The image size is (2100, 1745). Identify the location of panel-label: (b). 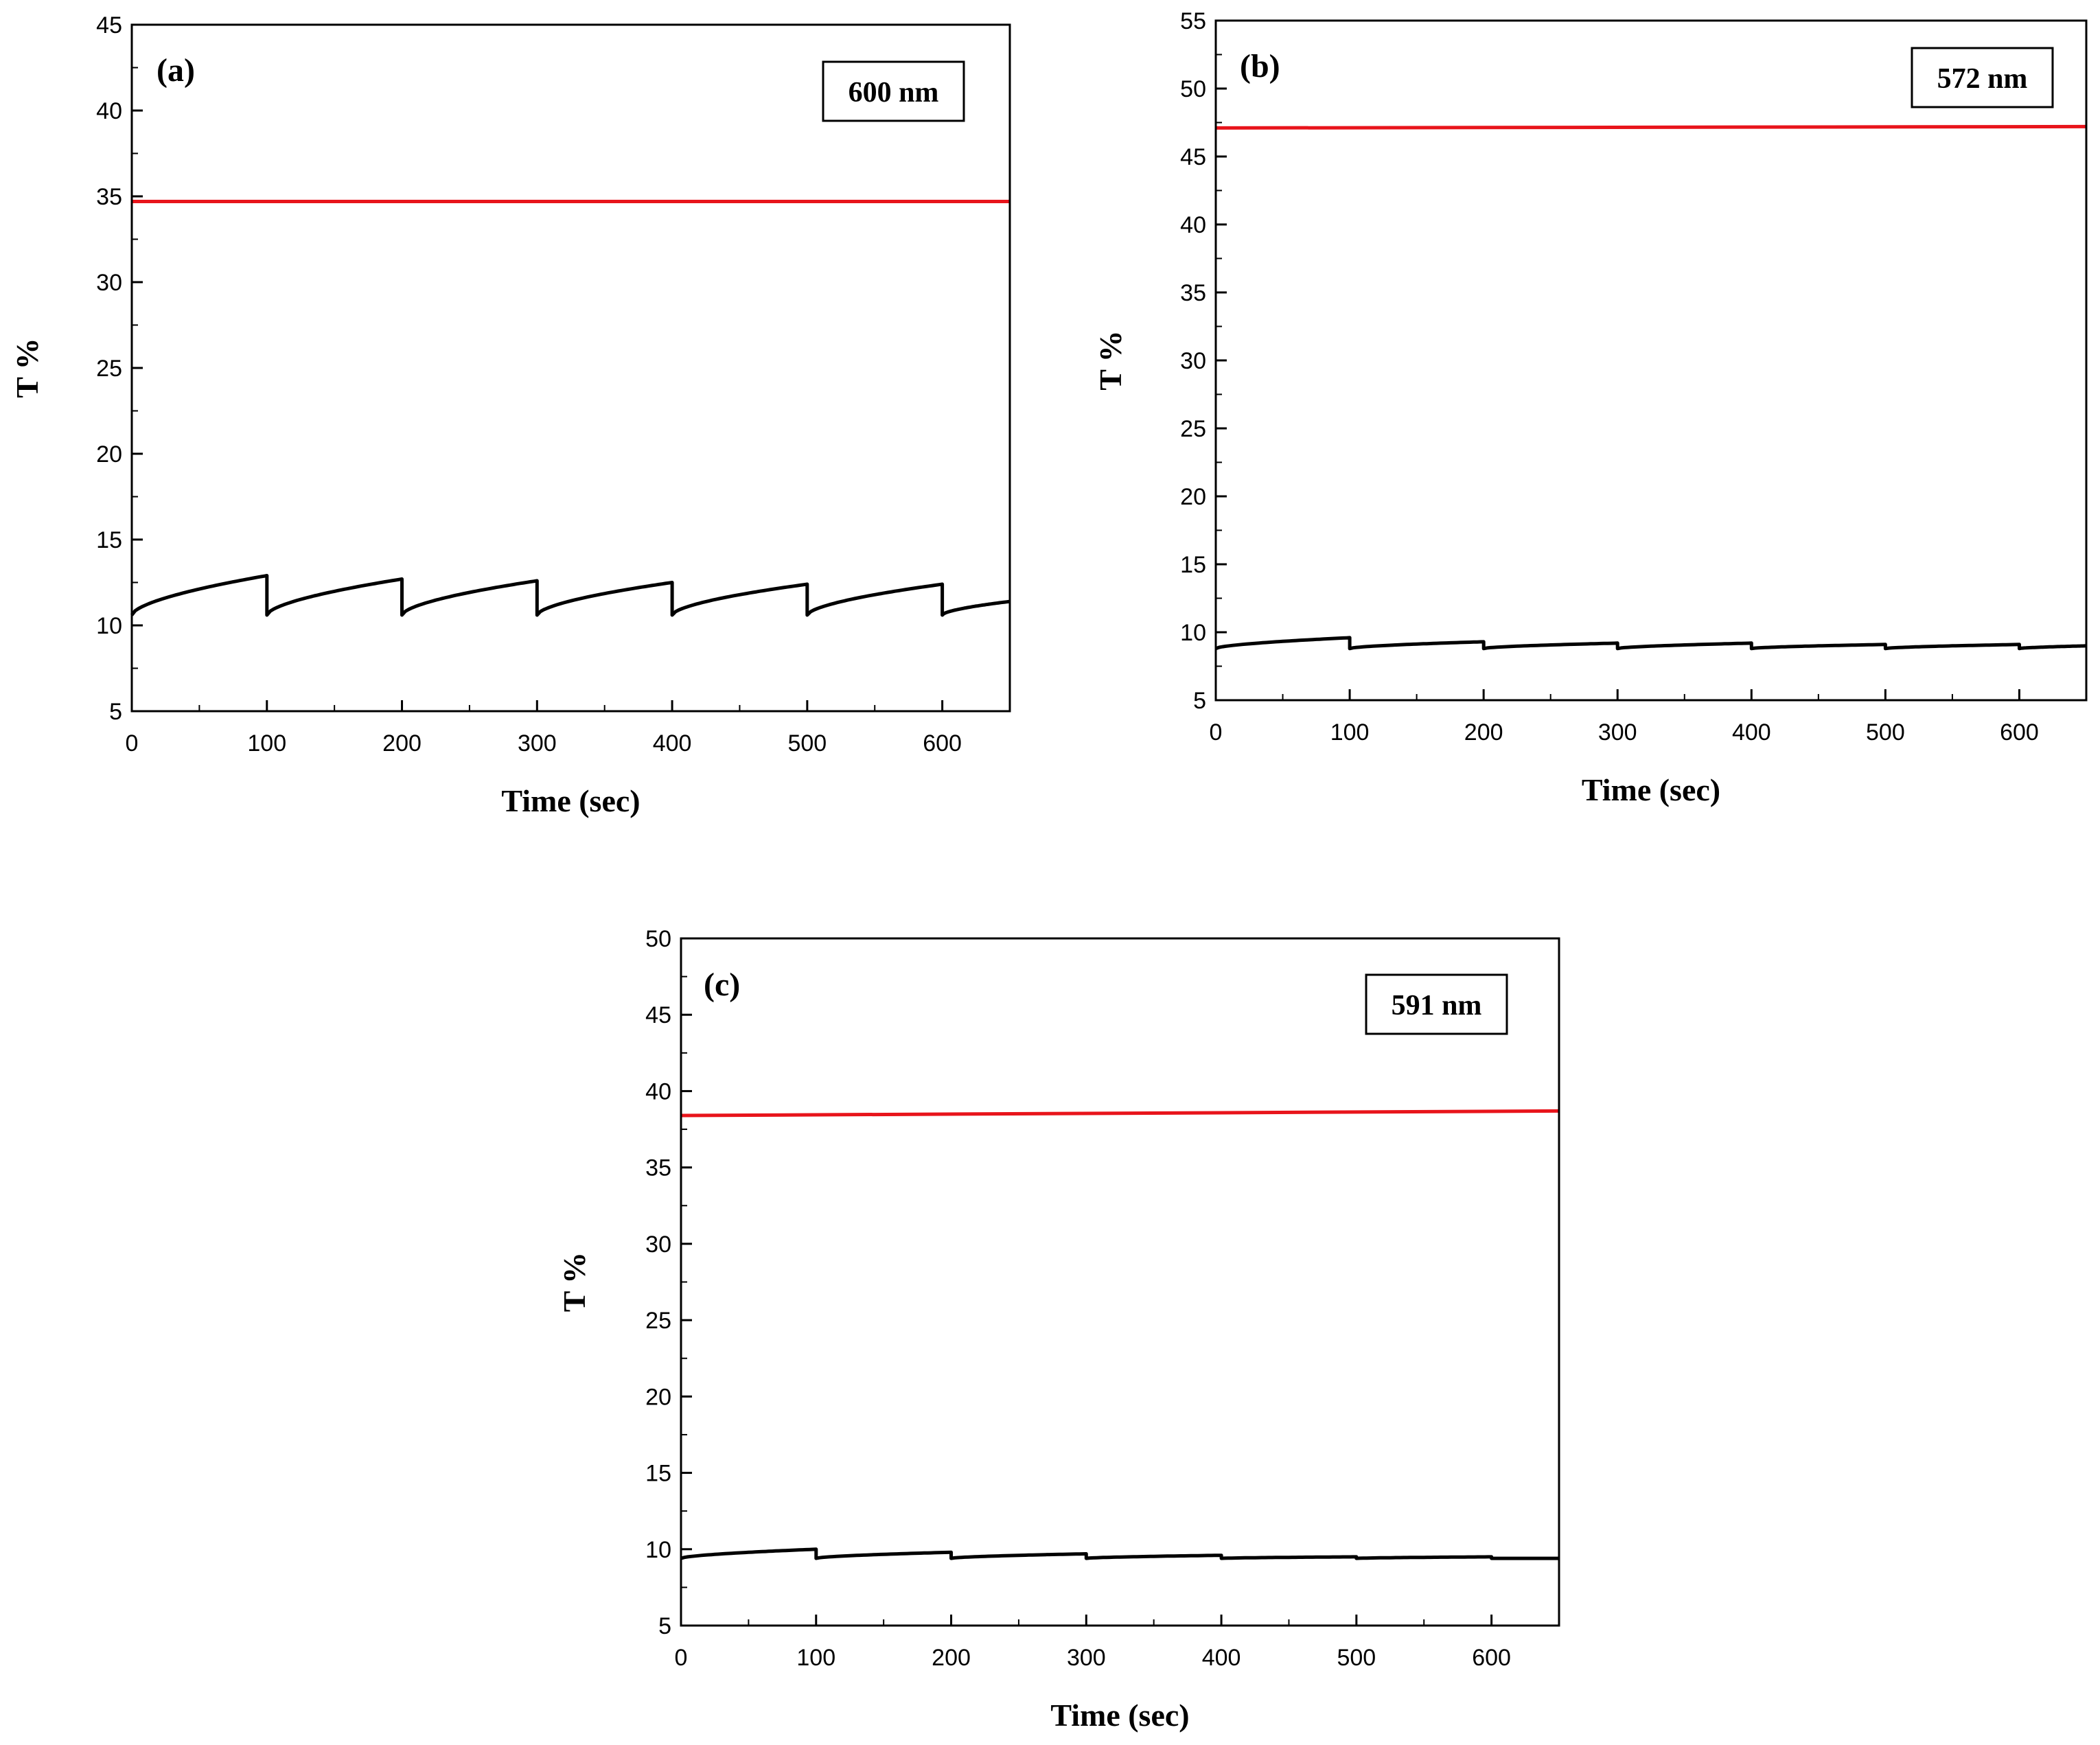
(1260, 66).